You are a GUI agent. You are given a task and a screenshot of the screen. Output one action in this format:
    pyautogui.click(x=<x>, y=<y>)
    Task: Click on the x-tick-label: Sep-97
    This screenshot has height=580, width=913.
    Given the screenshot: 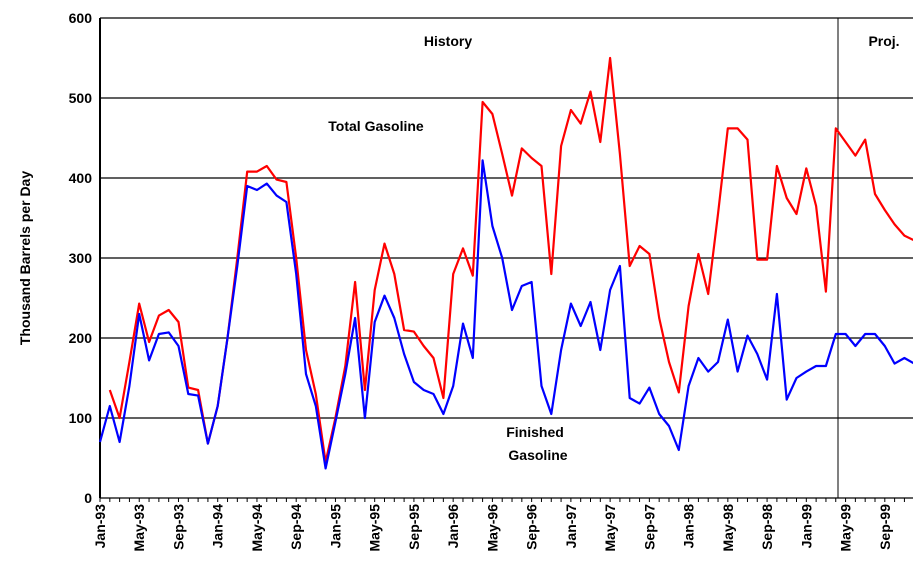 What is the action you would take?
    pyautogui.click(x=649, y=527)
    